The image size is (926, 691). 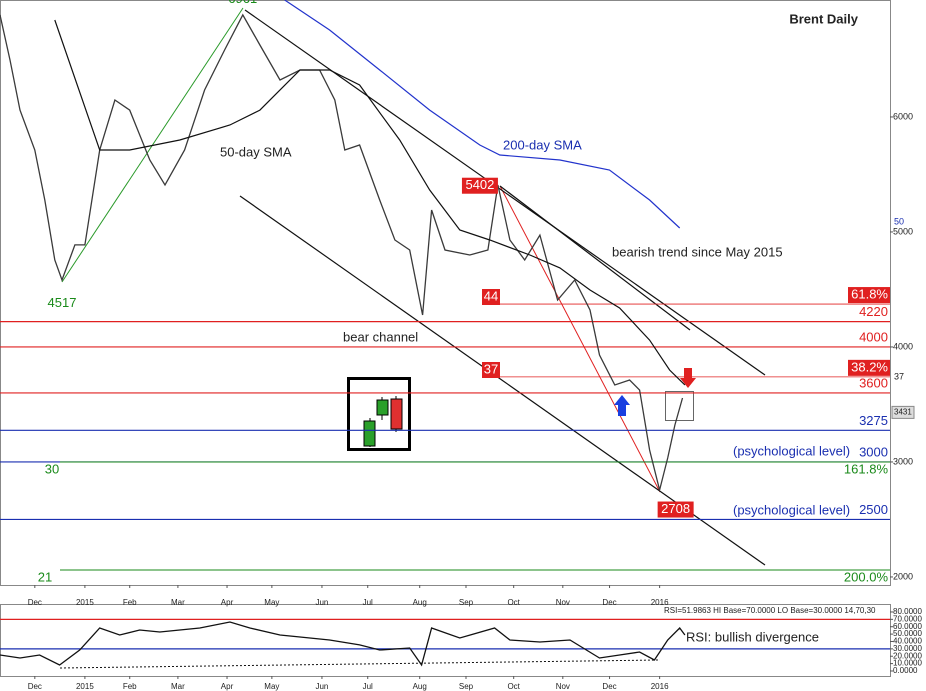 What do you see at coordinates (697, 251) in the screenshot?
I see `annotation: bearish trend since May 2015` at bounding box center [697, 251].